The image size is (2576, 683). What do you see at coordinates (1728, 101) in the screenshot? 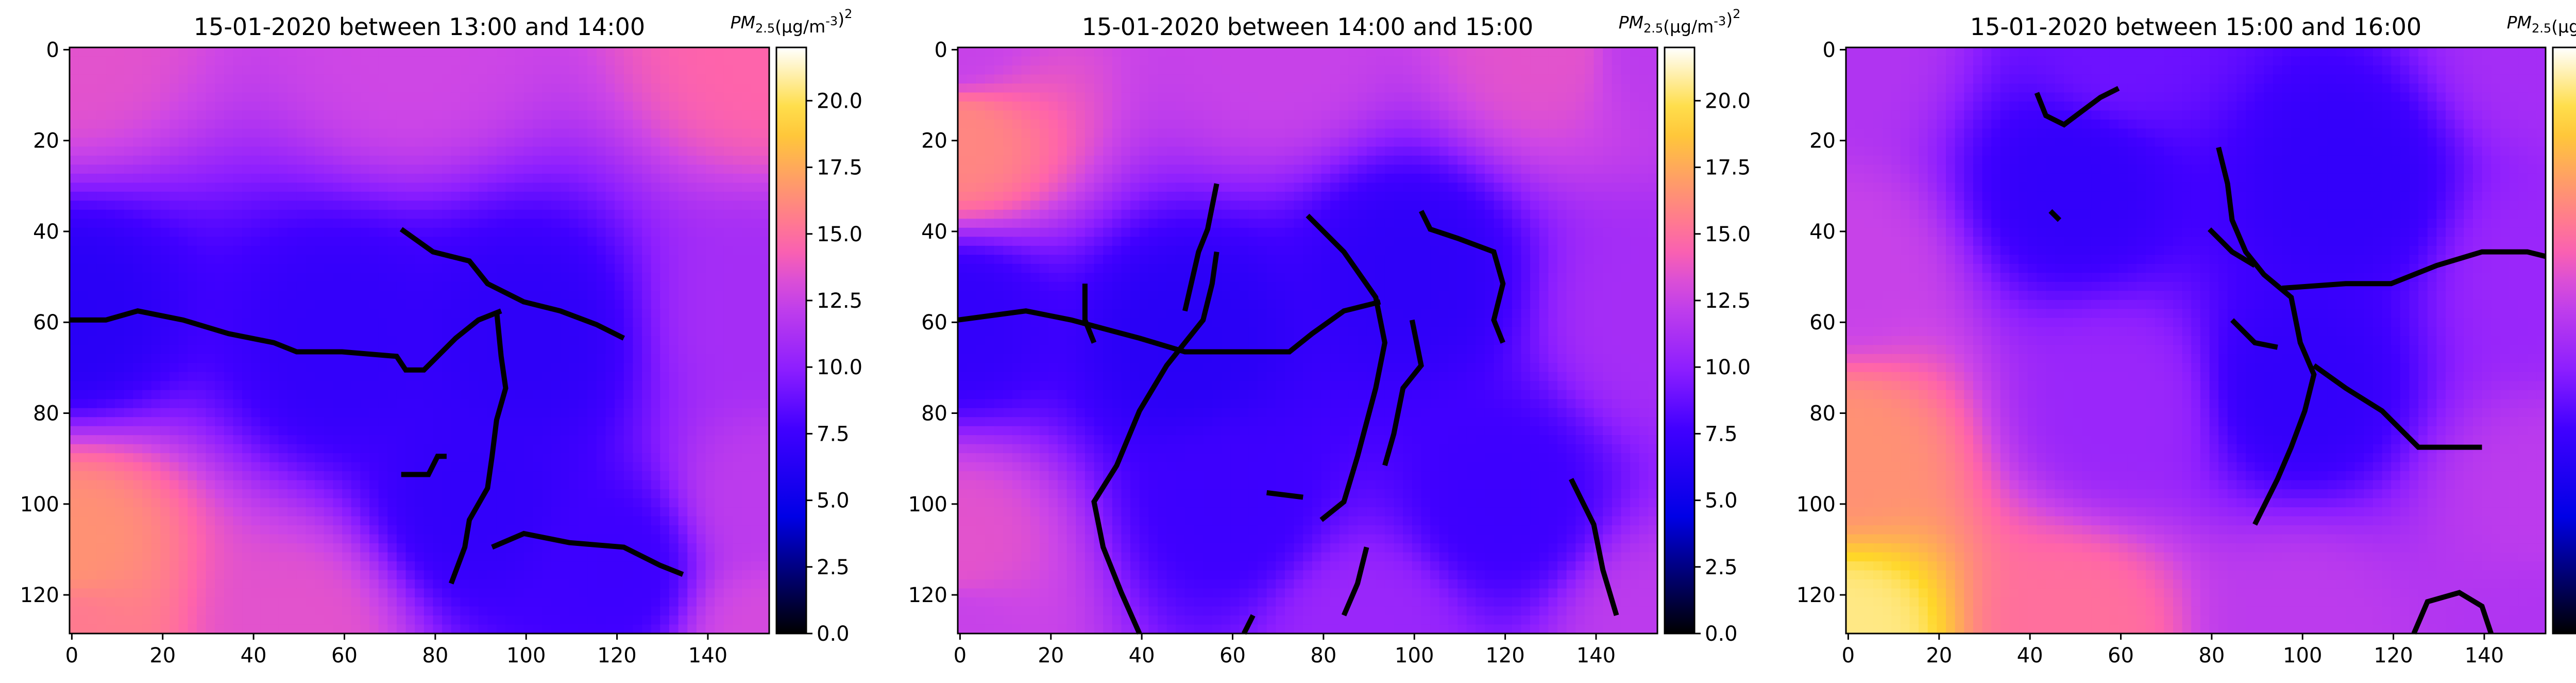
I see `colorbar-tick-label: 20.0` at bounding box center [1728, 101].